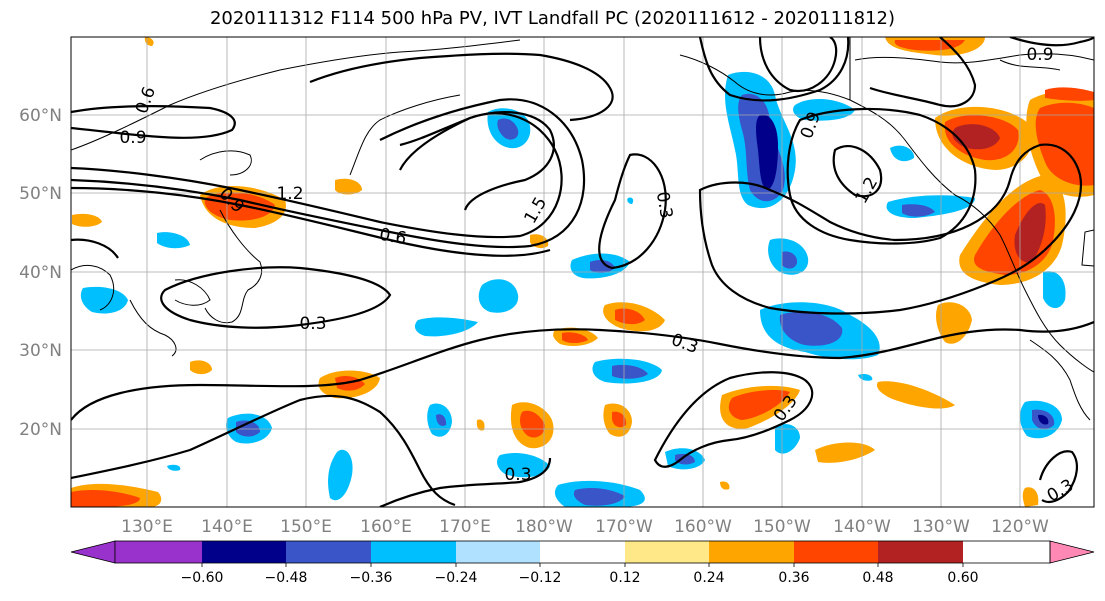 Image resolution: width=1105 pixels, height=601 pixels. I want to click on lon-tick-label: 150°W, so click(782, 527).